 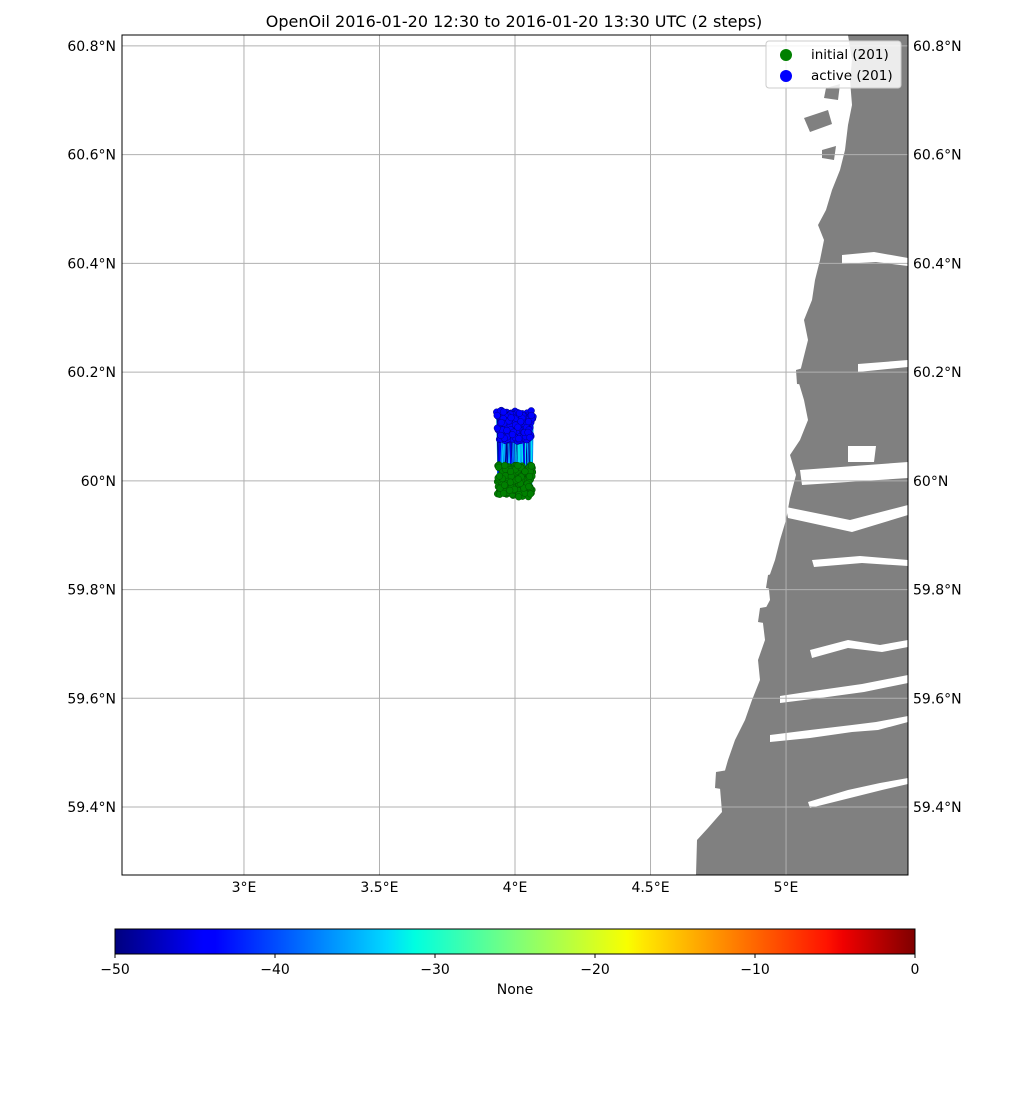 I want to click on lat-tick-label-left: 59.4°N, so click(x=91, y=808).